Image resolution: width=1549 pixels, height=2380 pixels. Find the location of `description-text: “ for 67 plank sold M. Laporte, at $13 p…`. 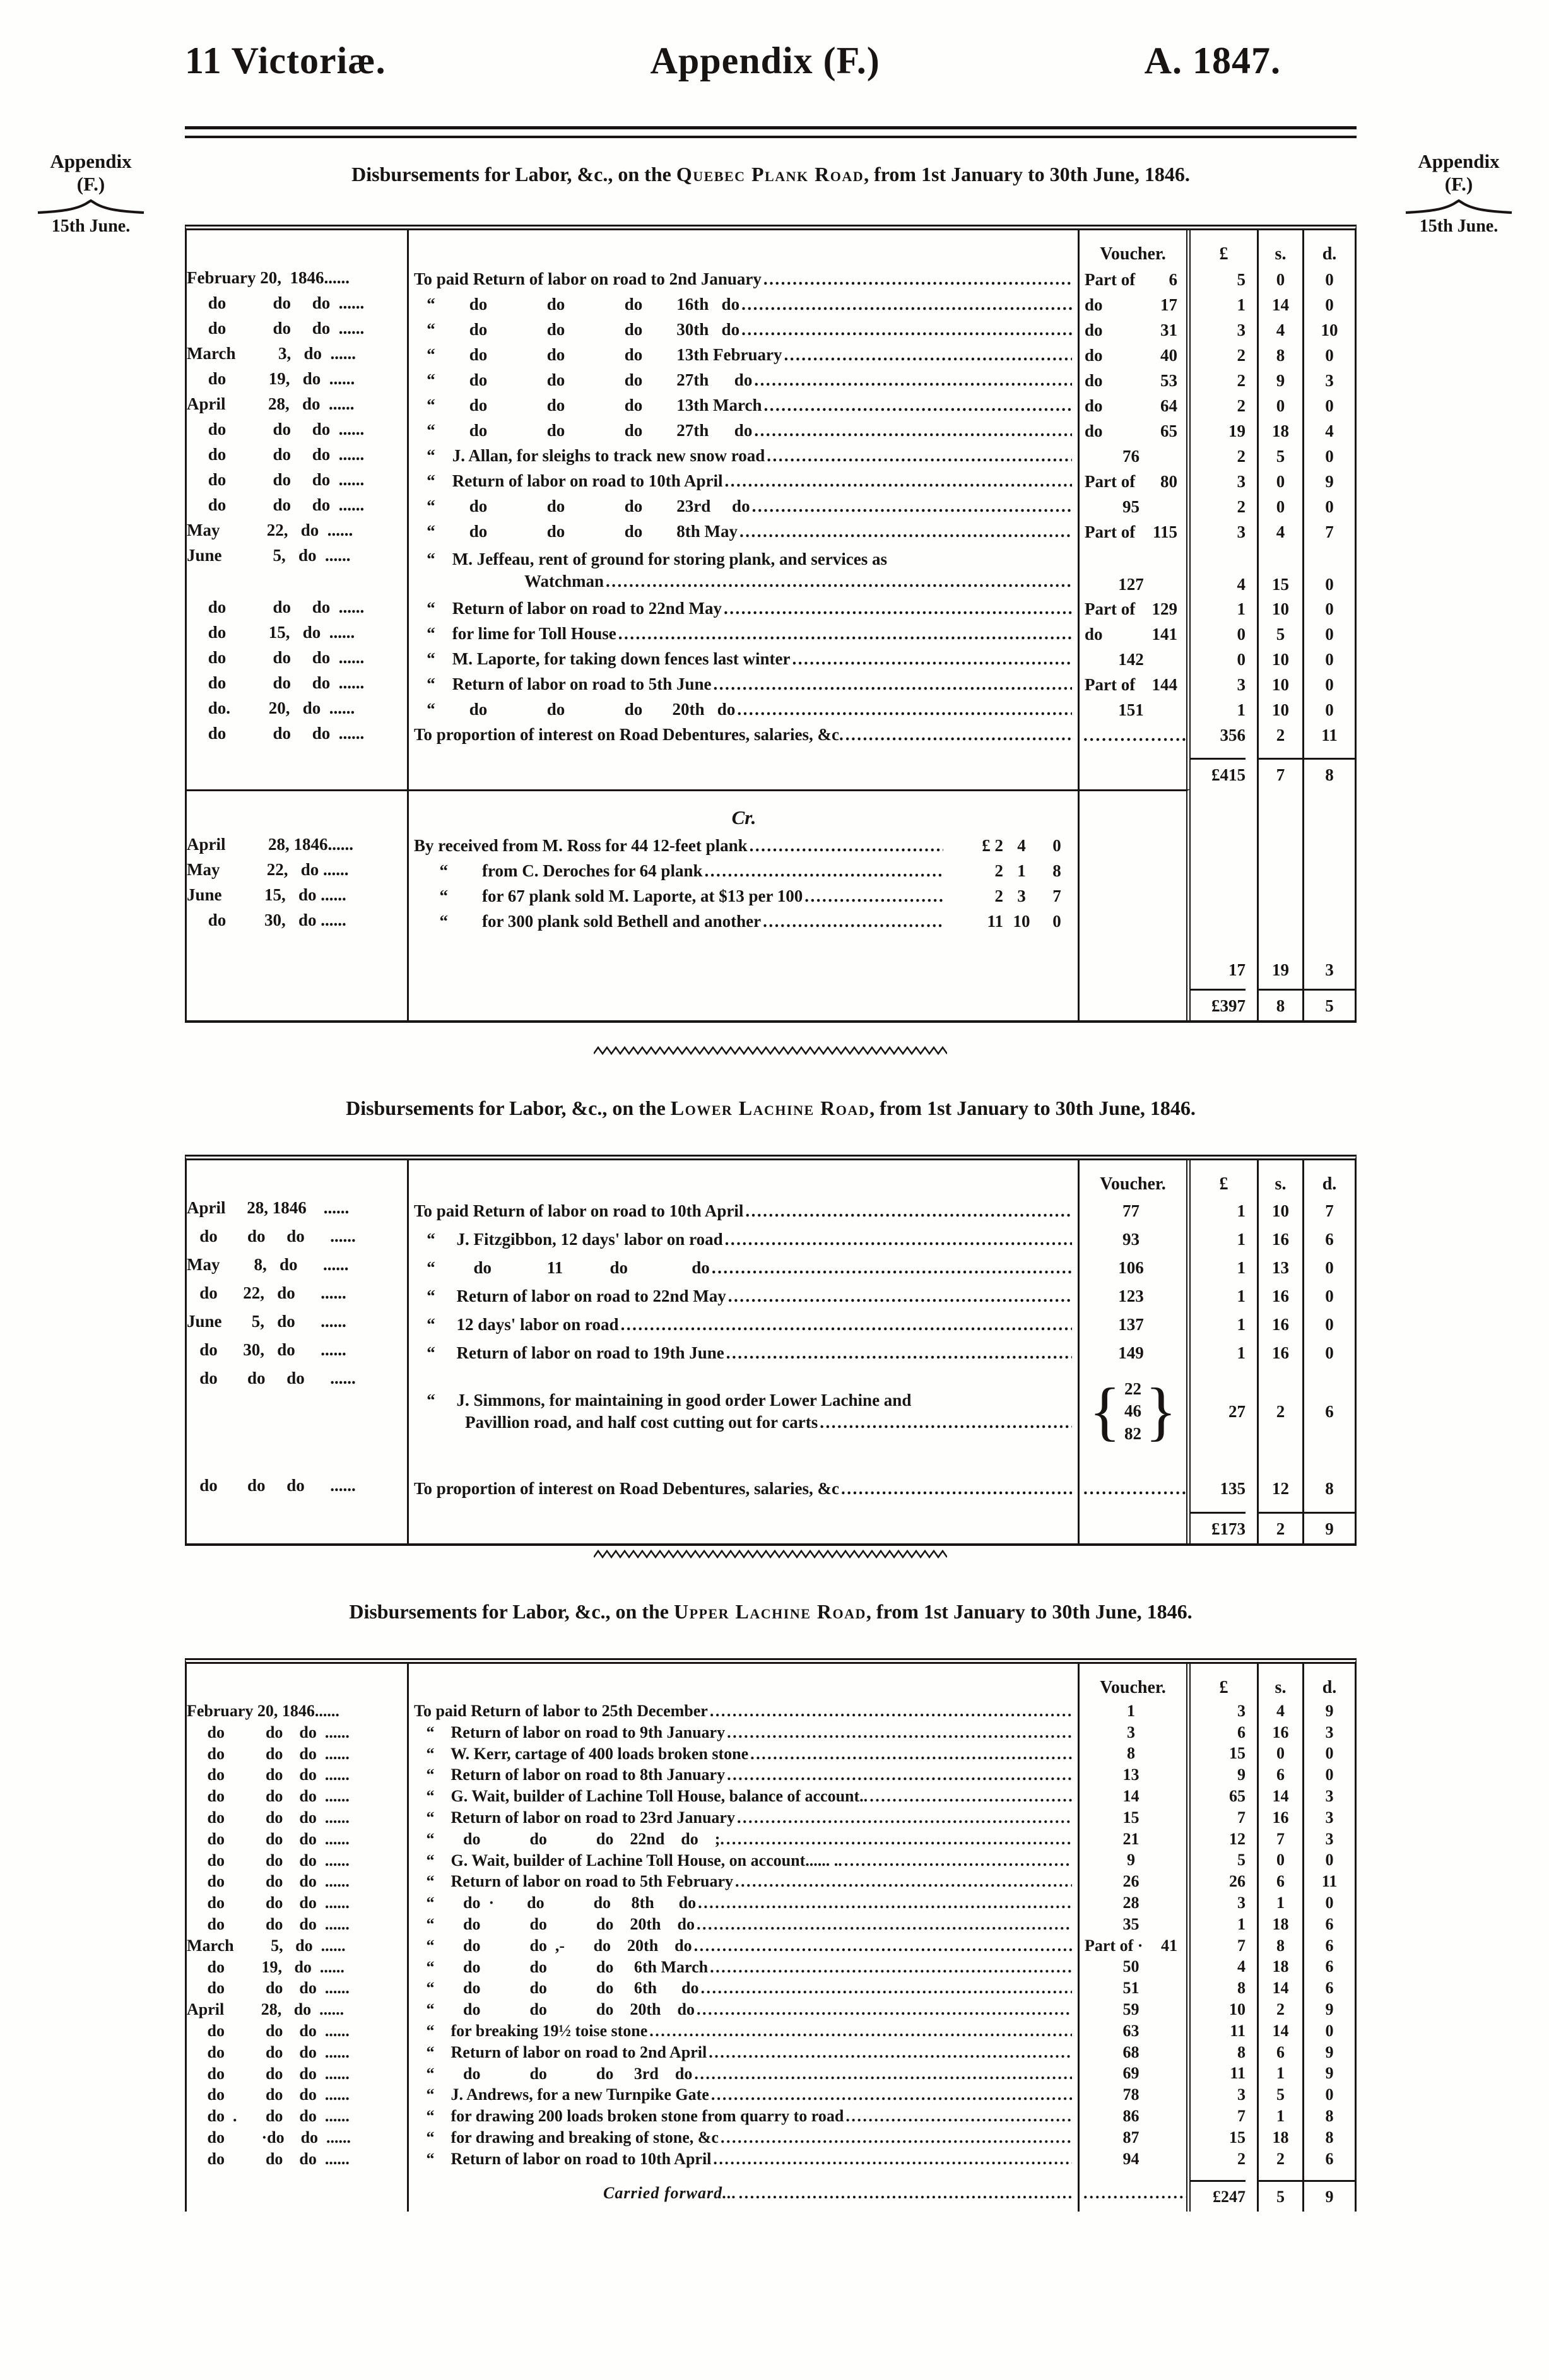

description-text: “ for 67 plank sold M. Laporte, at $13 p… is located at coordinates (608, 896).